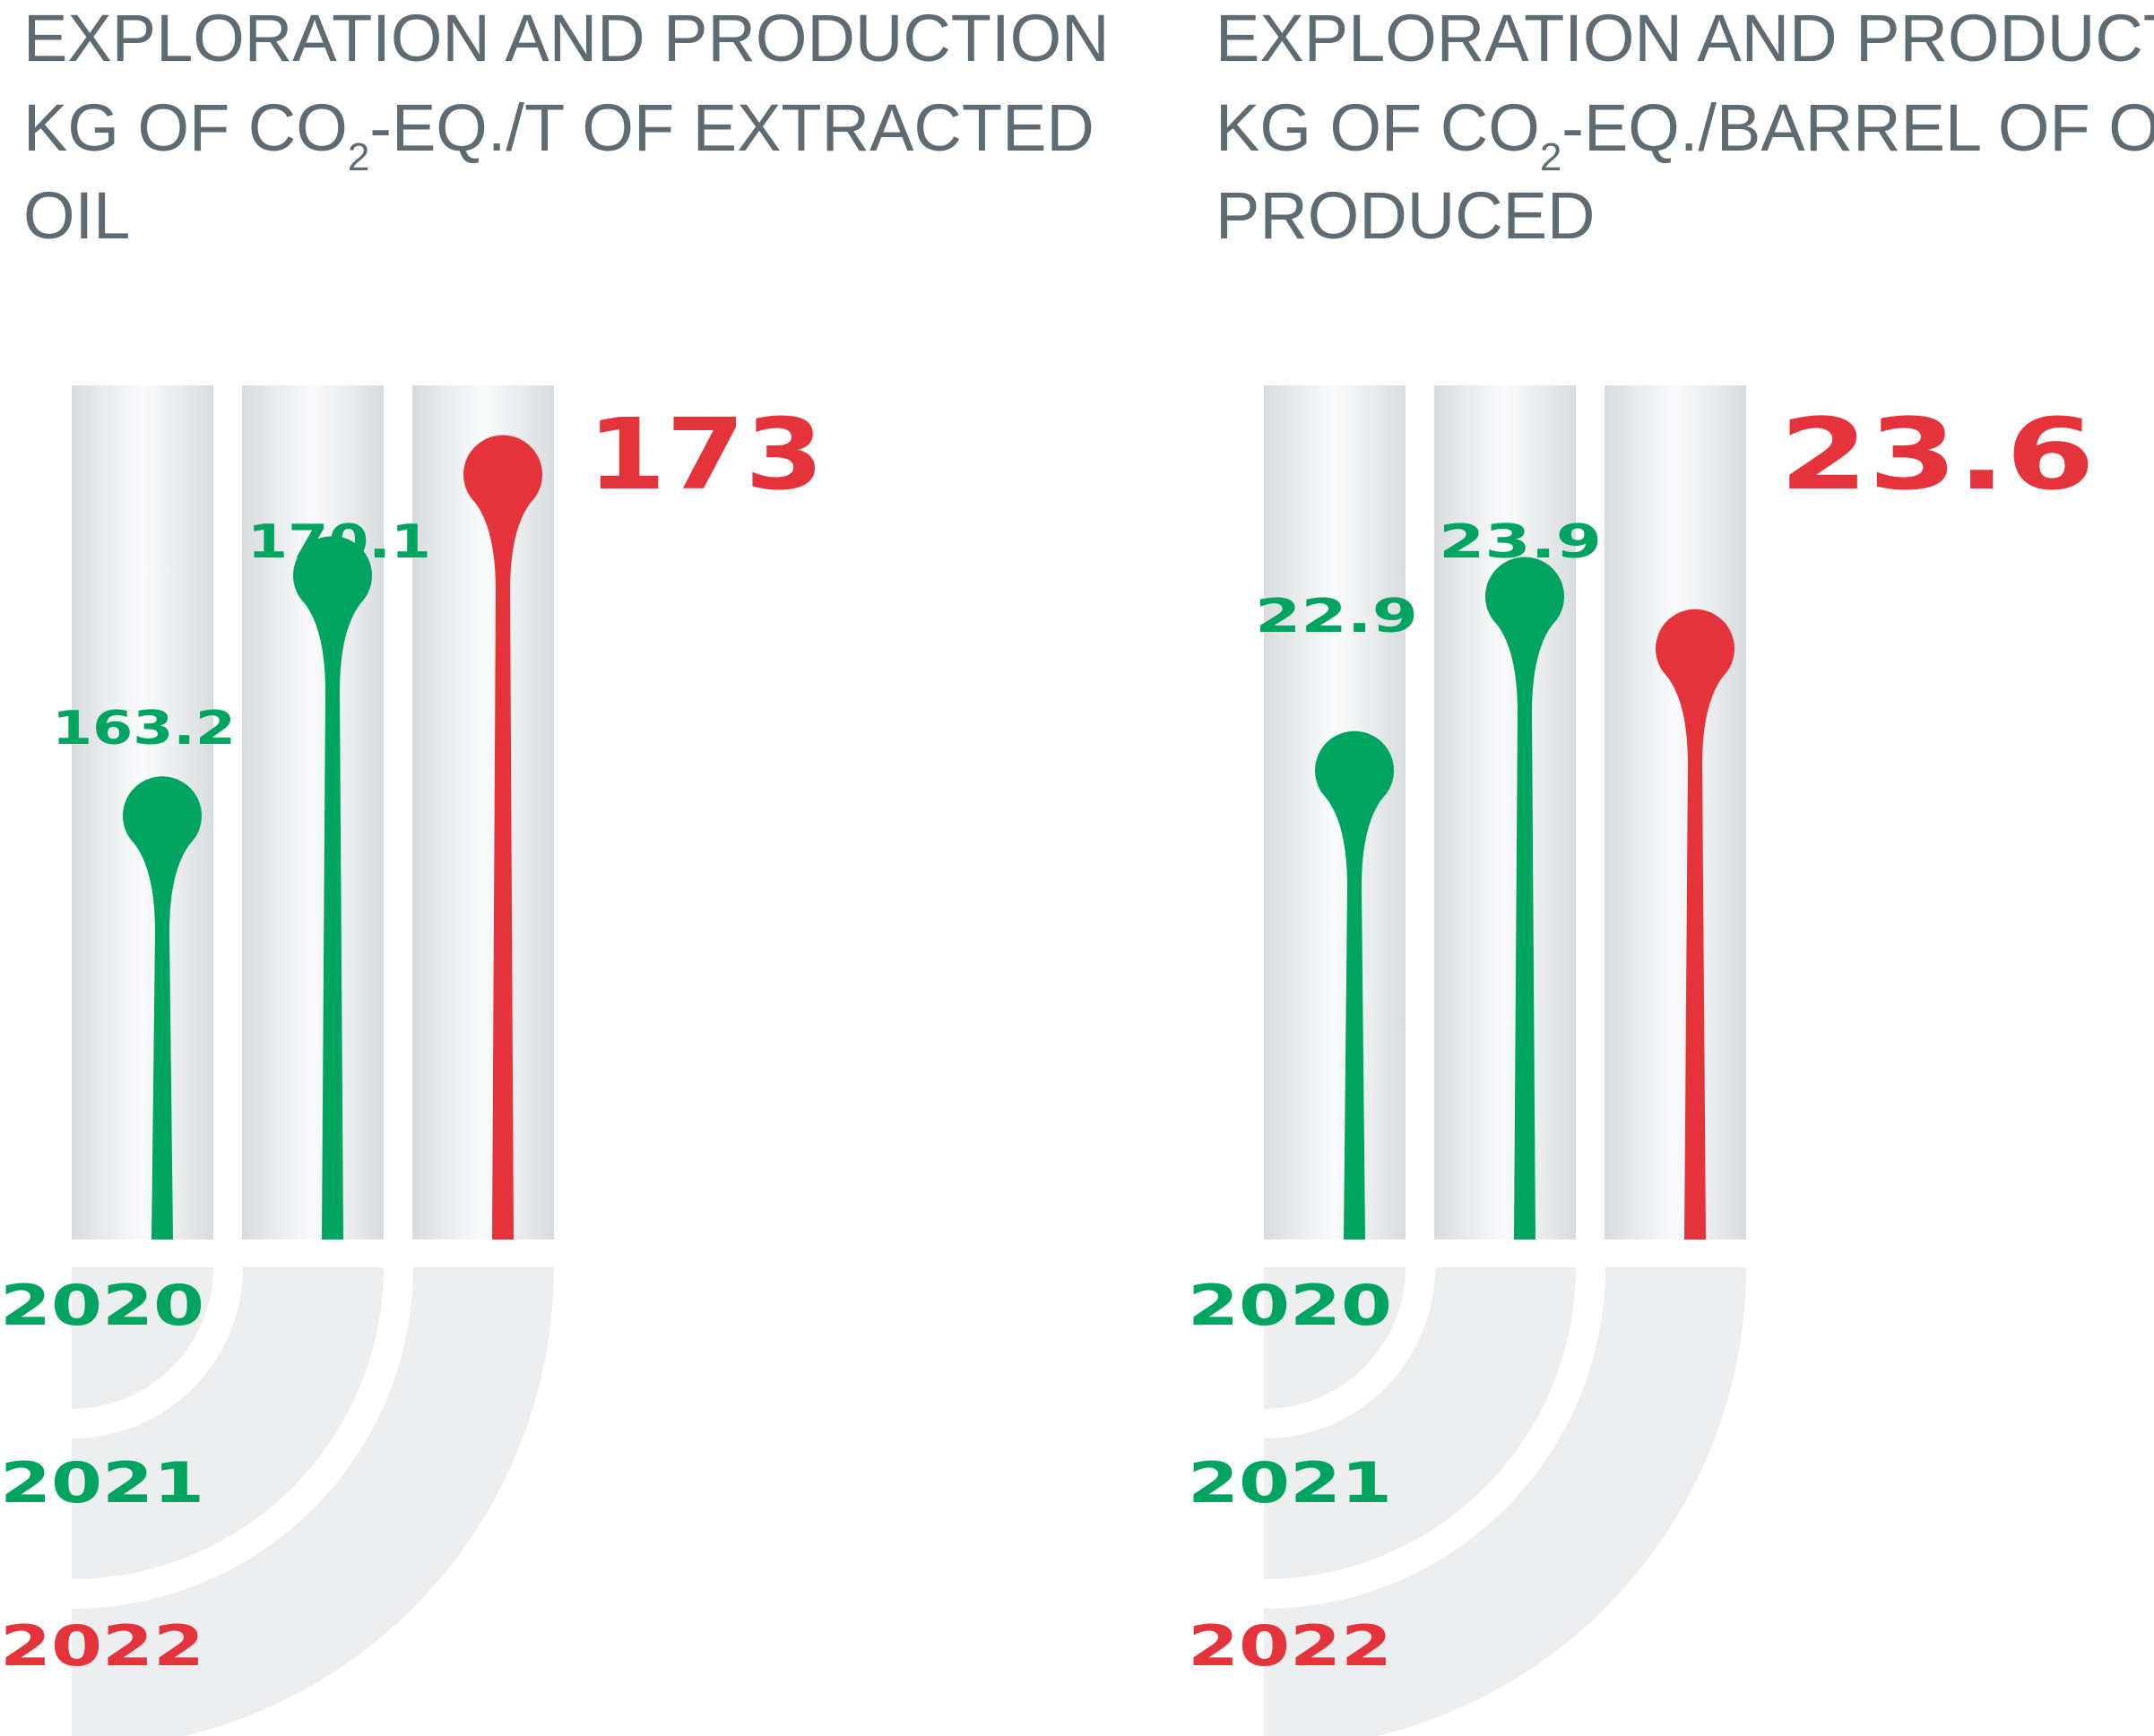  Describe the element at coordinates (1336, 616) in the screenshot. I see `value-label-2020: 22.9` at that location.